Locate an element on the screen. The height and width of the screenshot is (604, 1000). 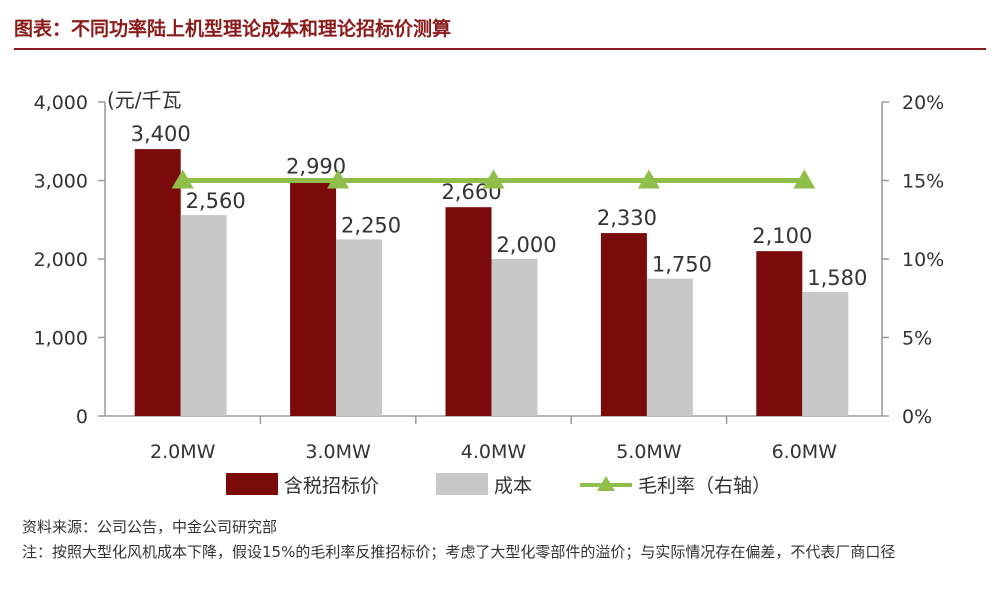
x-tick-label: 6.0MW is located at coordinates (805, 452).